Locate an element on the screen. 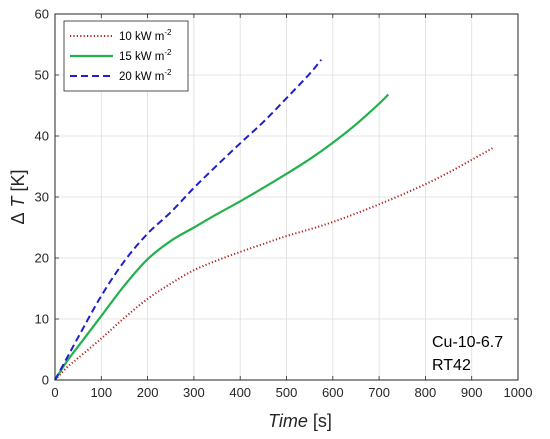 The width and height of the screenshot is (550, 439). annotation-material: RT42 is located at coordinates (451, 365).